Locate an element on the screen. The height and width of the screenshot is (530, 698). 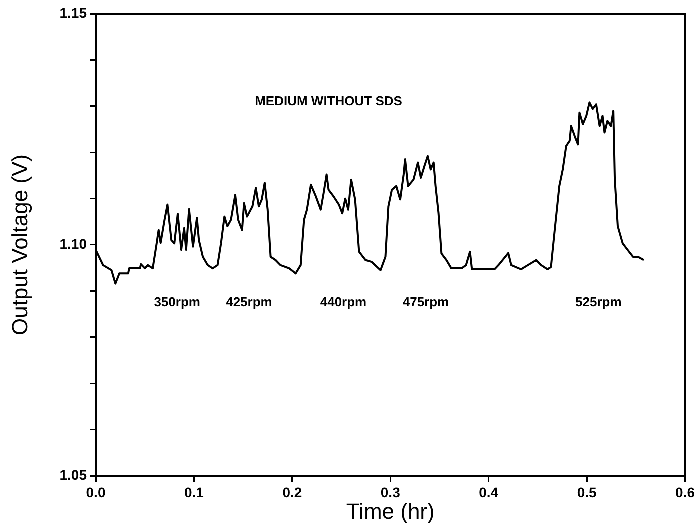
x-tick-label: 0.0 is located at coordinates (96, 492).